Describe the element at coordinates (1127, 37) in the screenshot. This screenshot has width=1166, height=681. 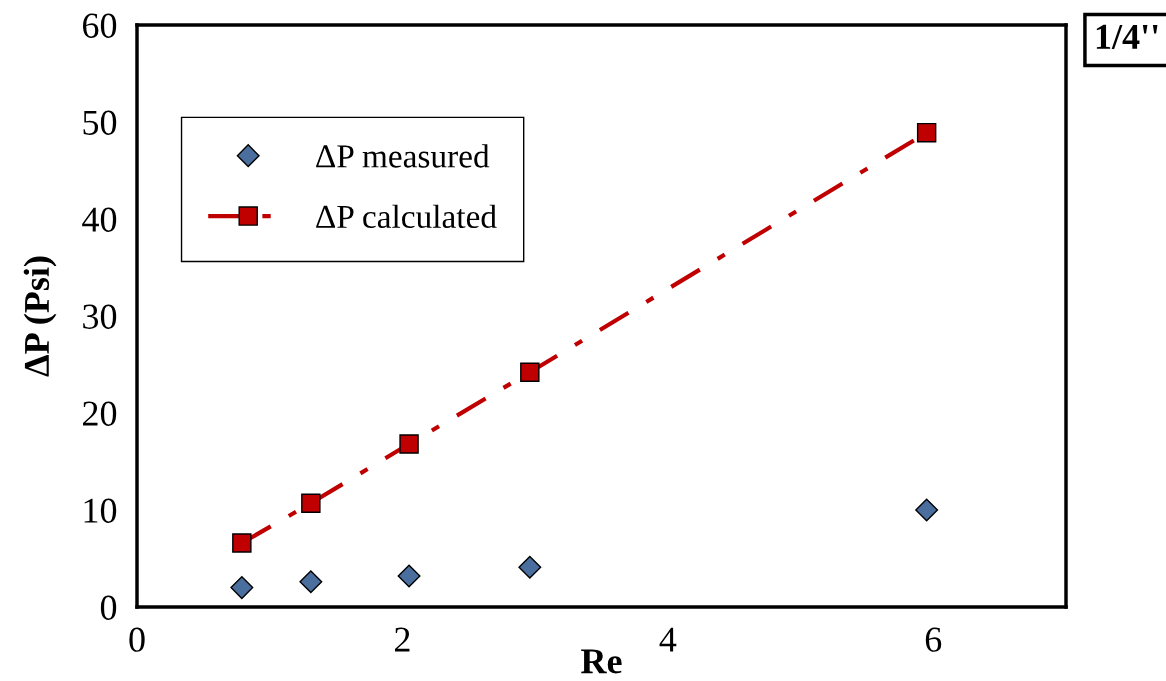
I see `text: 1/4''` at that location.